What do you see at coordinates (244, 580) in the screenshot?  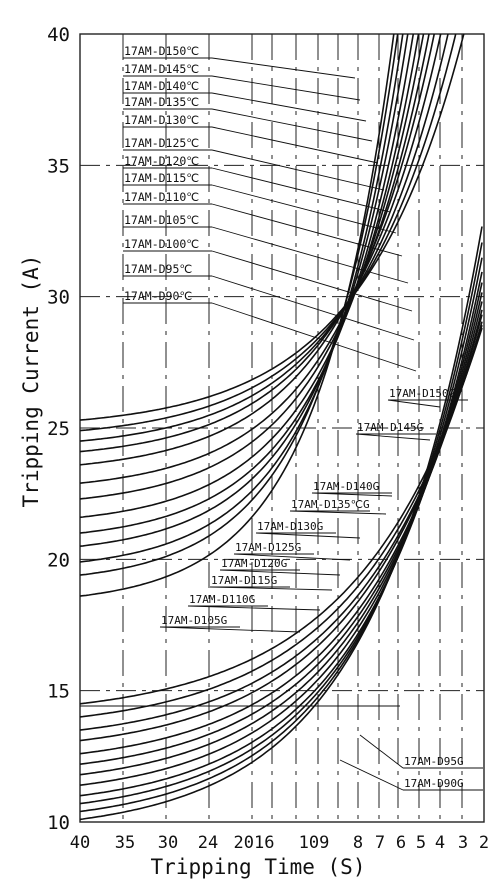 I see `series-label: 17AM-D115G` at bounding box center [244, 580].